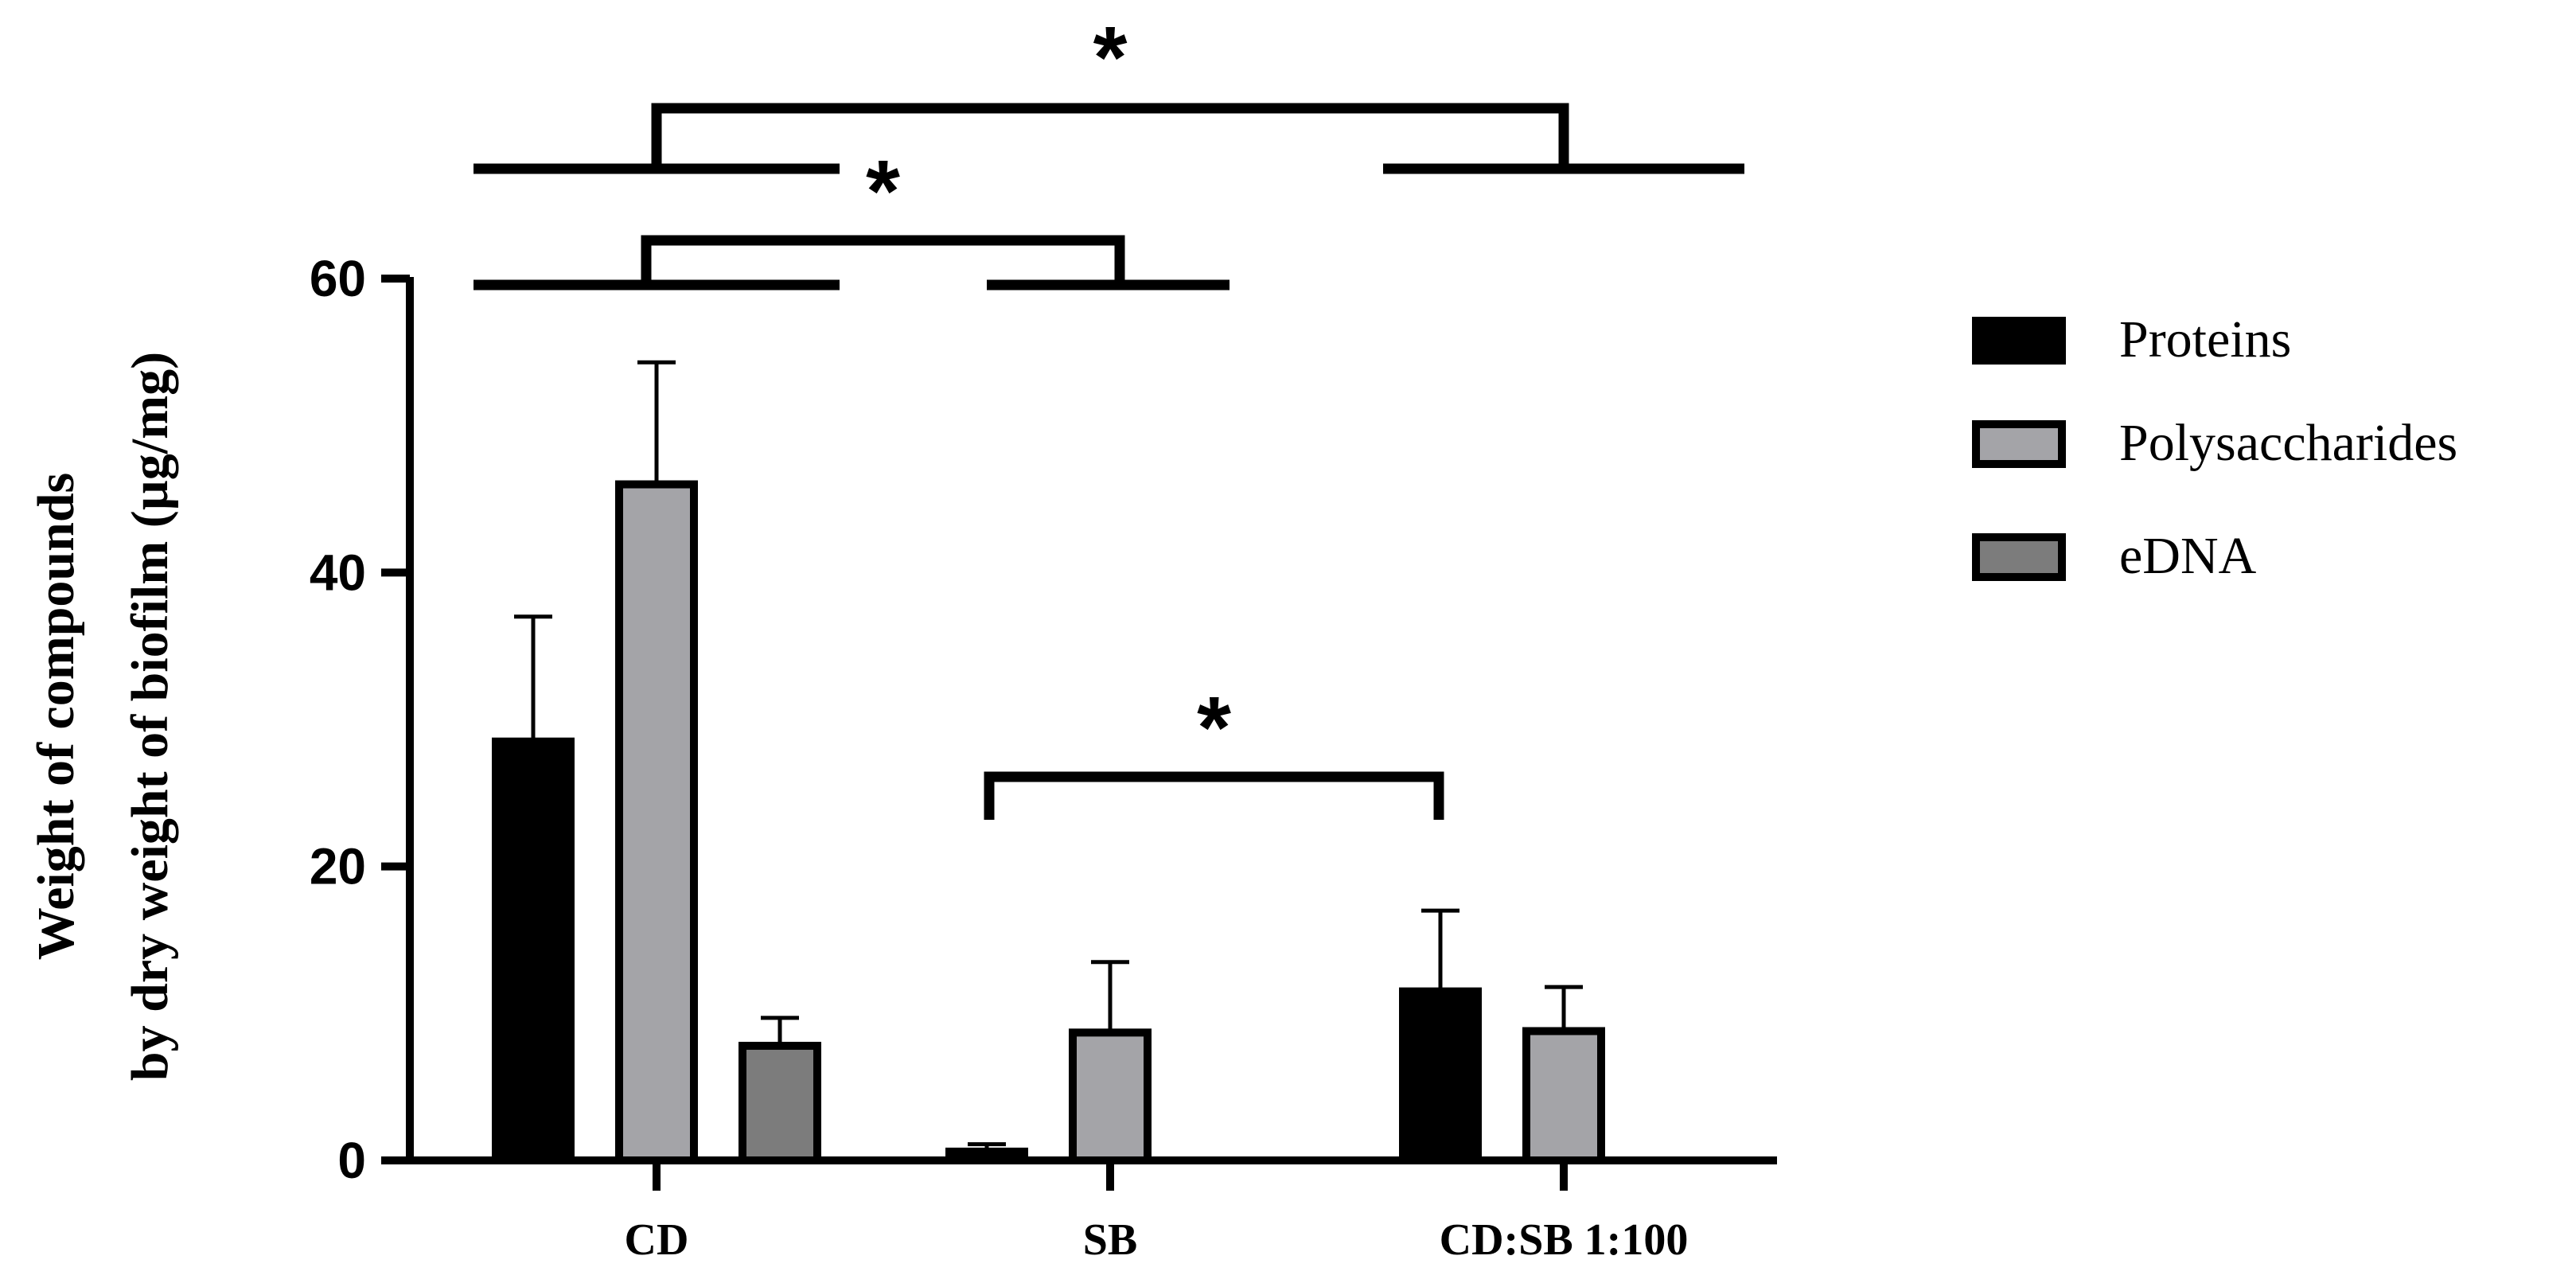 This screenshot has width=2576, height=1283. What do you see at coordinates (56, 716) in the screenshot?
I see `y-axis-label-line: Weight of compounds` at bounding box center [56, 716].